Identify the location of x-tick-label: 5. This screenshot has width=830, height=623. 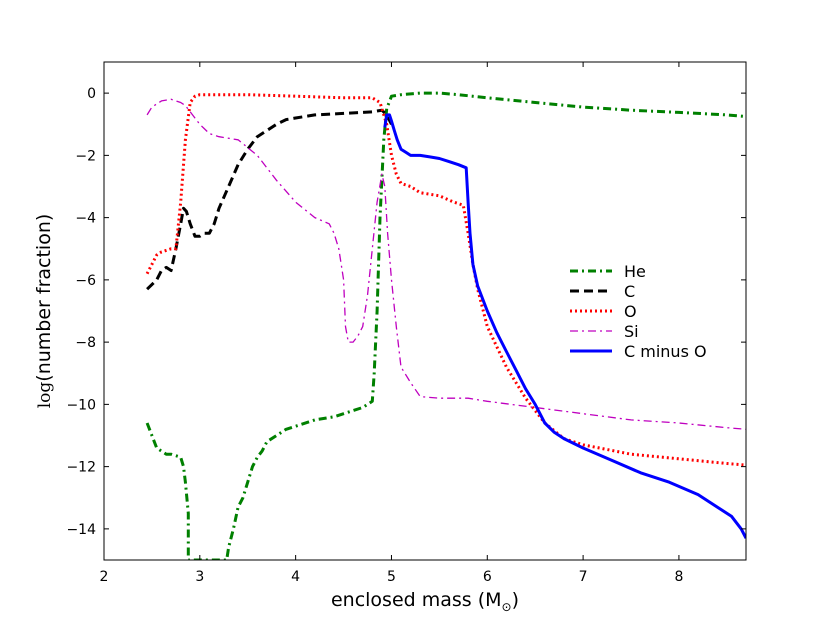
(391, 577).